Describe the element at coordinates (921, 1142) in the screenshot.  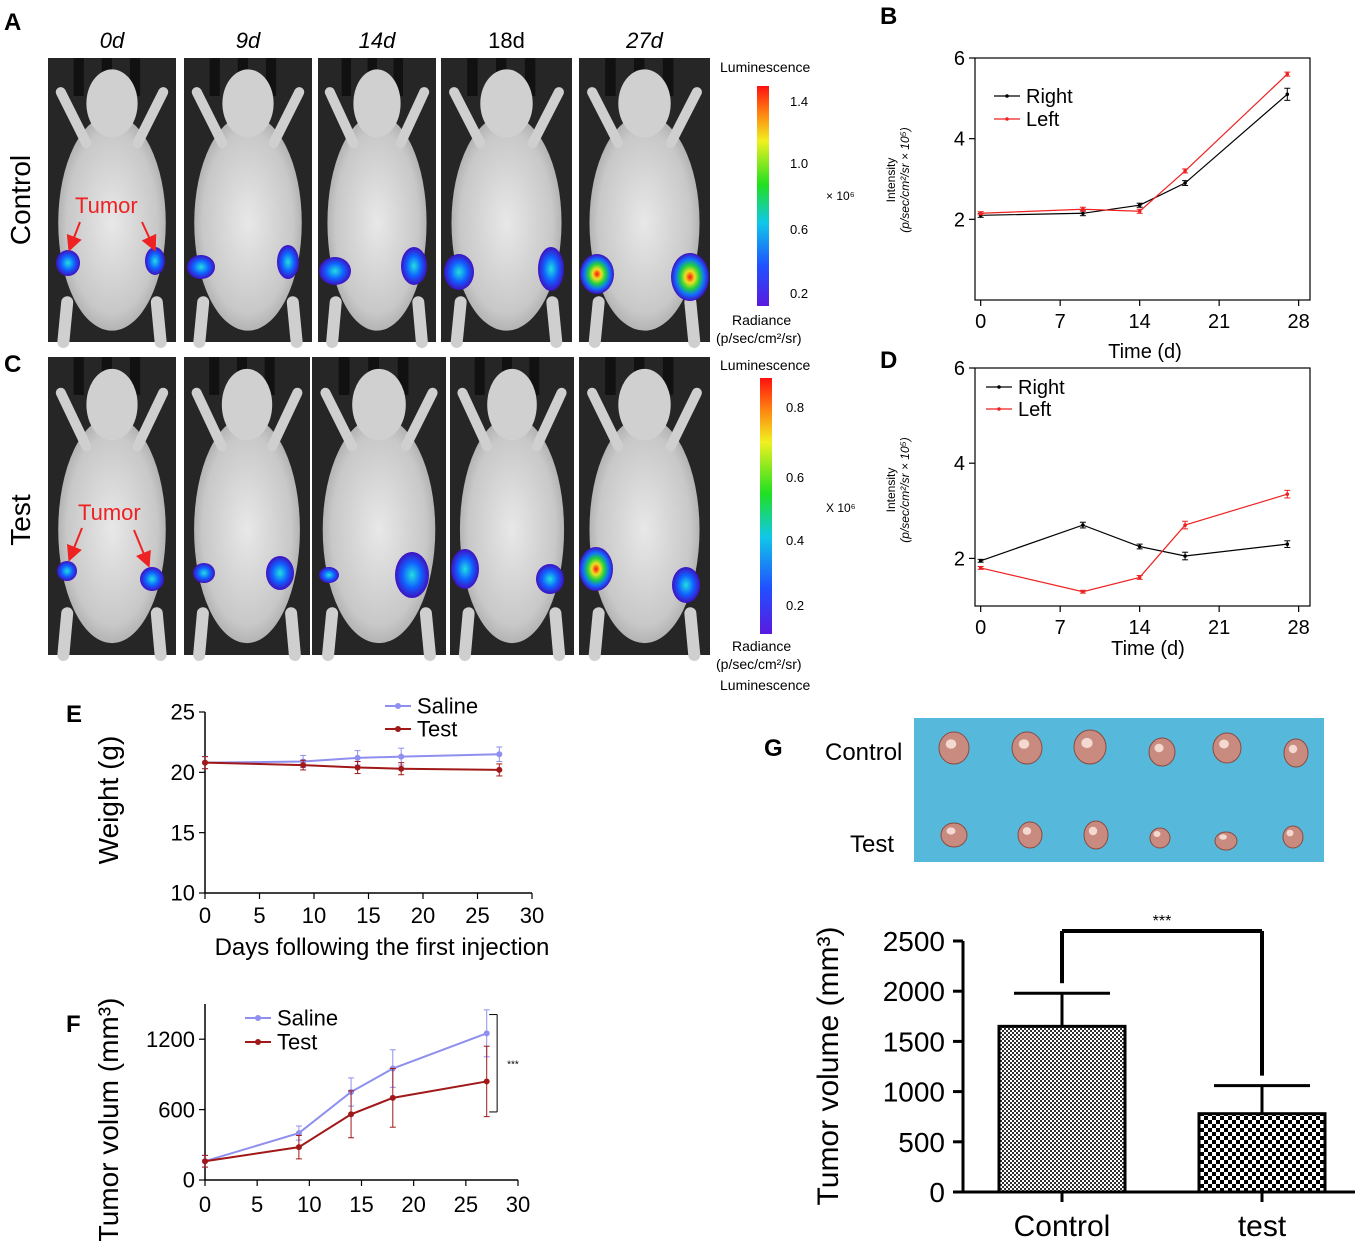
I see `y-tick-label: 500` at that location.